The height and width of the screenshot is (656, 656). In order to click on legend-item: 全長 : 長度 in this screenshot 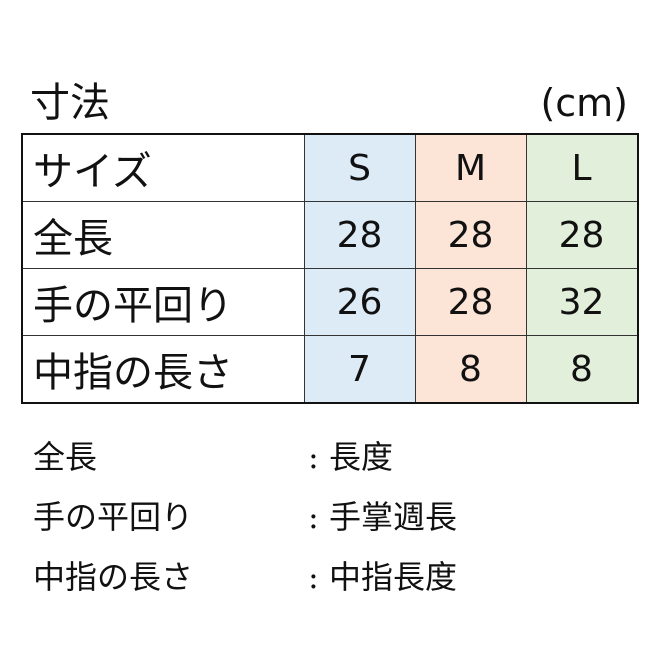, I will do `click(245, 455)`.